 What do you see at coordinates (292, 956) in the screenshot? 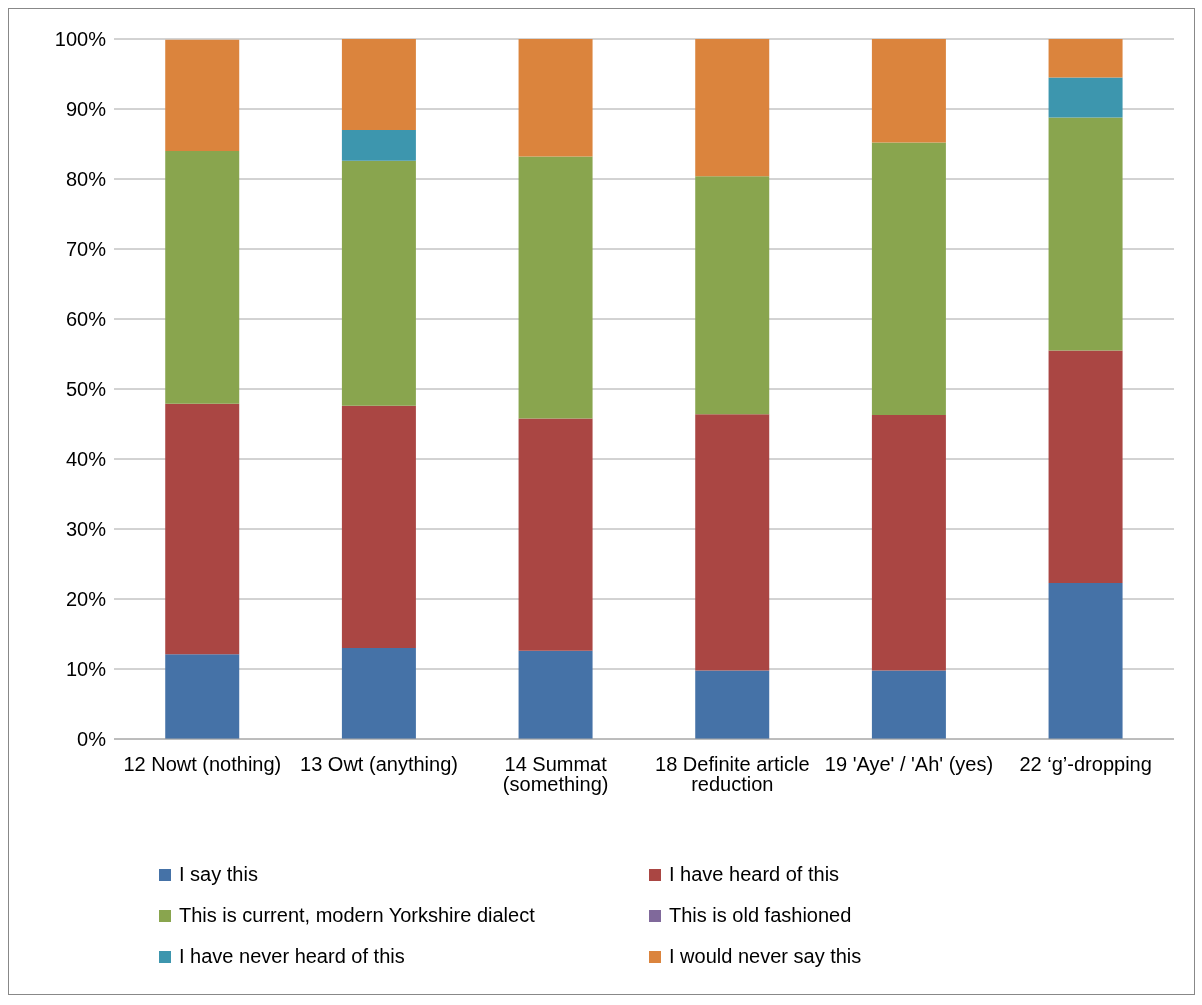
I see `legend-label: I have never heard of this` at bounding box center [292, 956].